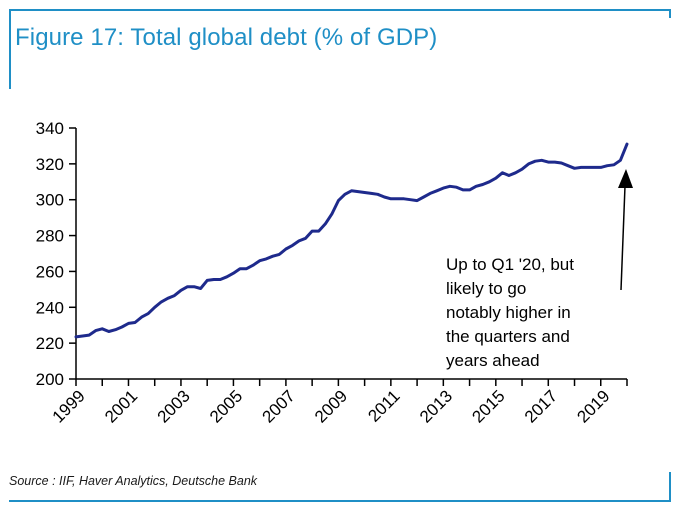  I want to click on frame-bottom-tick, so click(670, 487).